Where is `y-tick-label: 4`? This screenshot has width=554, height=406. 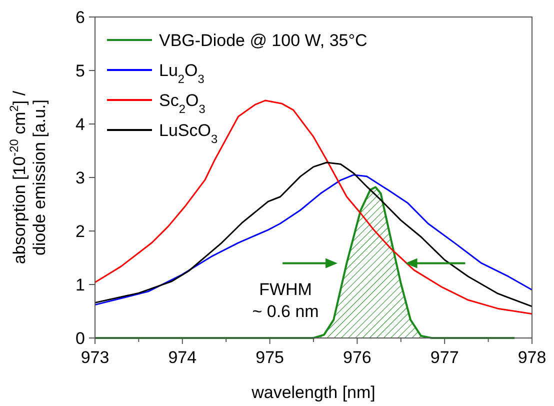
y-tick-label: 4 is located at coordinates (80, 124).